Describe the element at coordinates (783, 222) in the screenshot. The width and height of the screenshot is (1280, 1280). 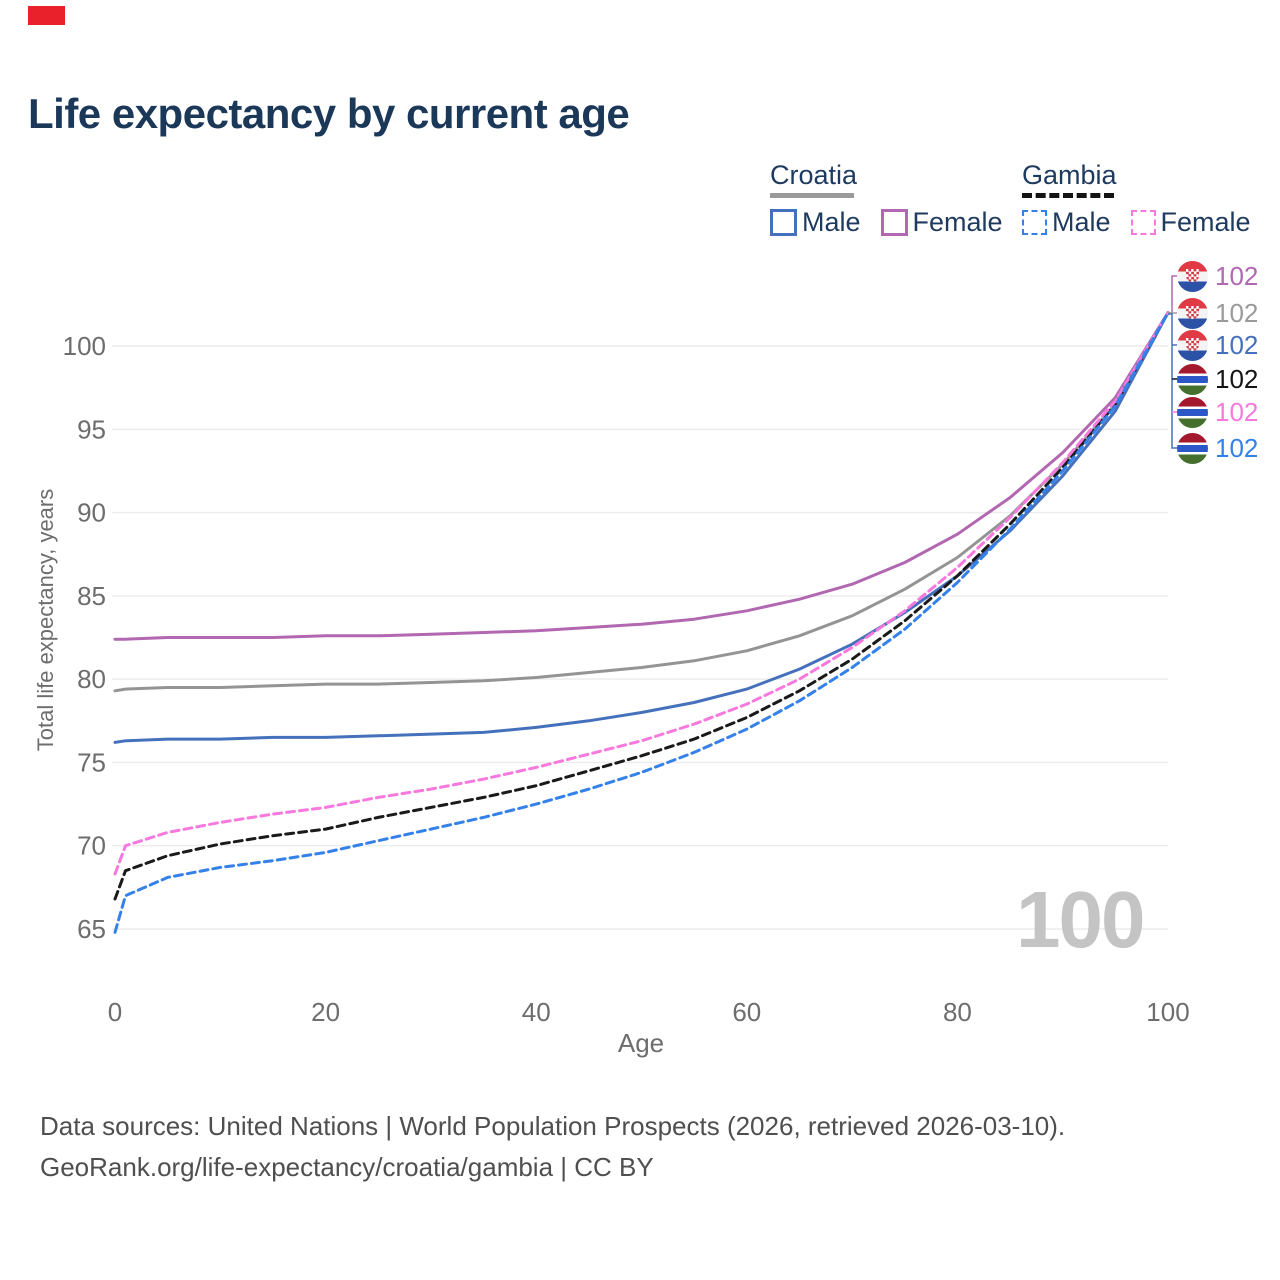
I see `croatia-male-checkbox` at that location.